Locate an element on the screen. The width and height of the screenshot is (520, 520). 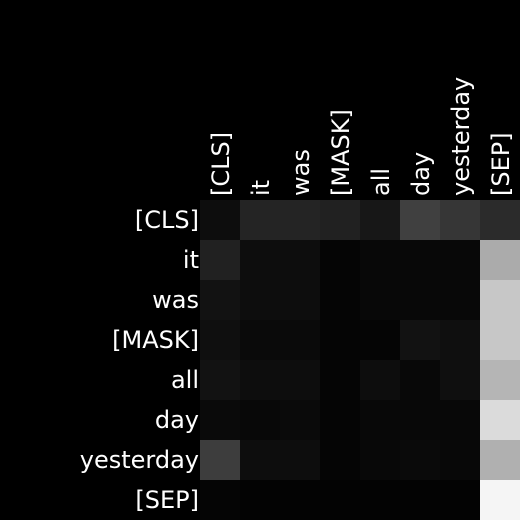
heatmap-cell-r6-c0 is located at coordinates (220, 460).